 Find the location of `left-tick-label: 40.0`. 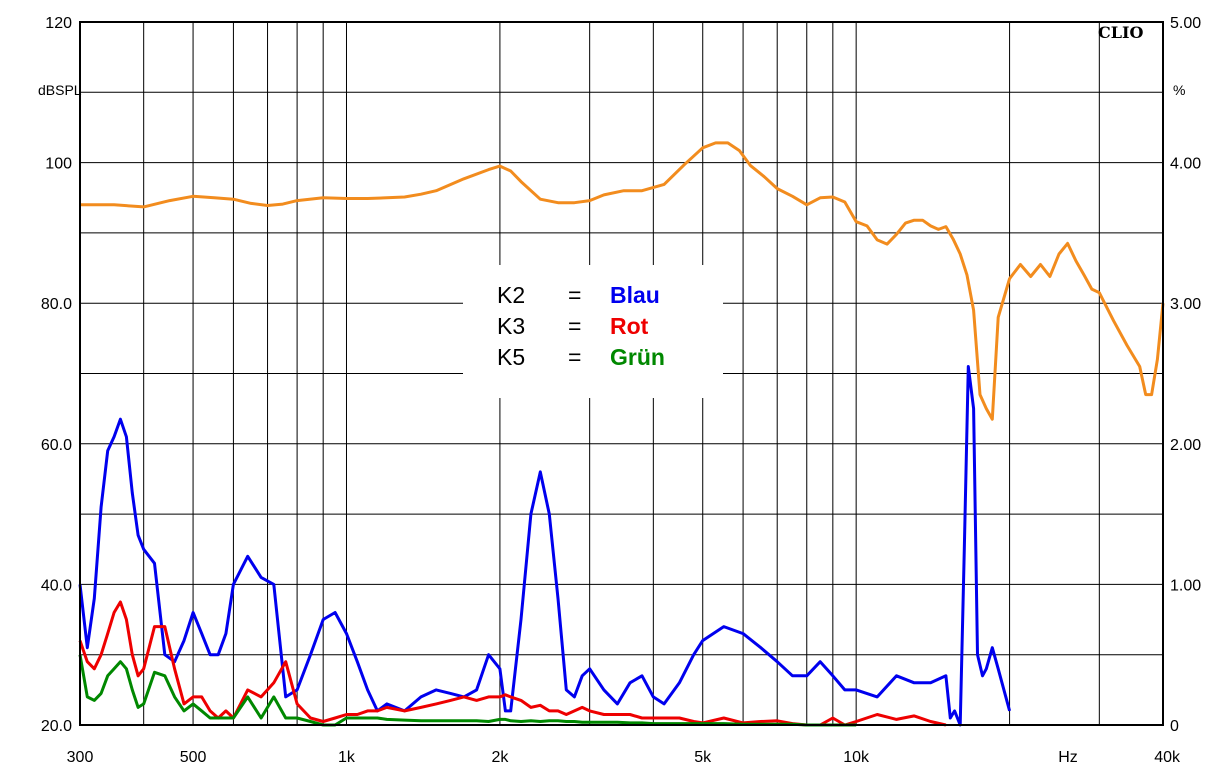

left-tick-label: 40.0 is located at coordinates (56, 585).